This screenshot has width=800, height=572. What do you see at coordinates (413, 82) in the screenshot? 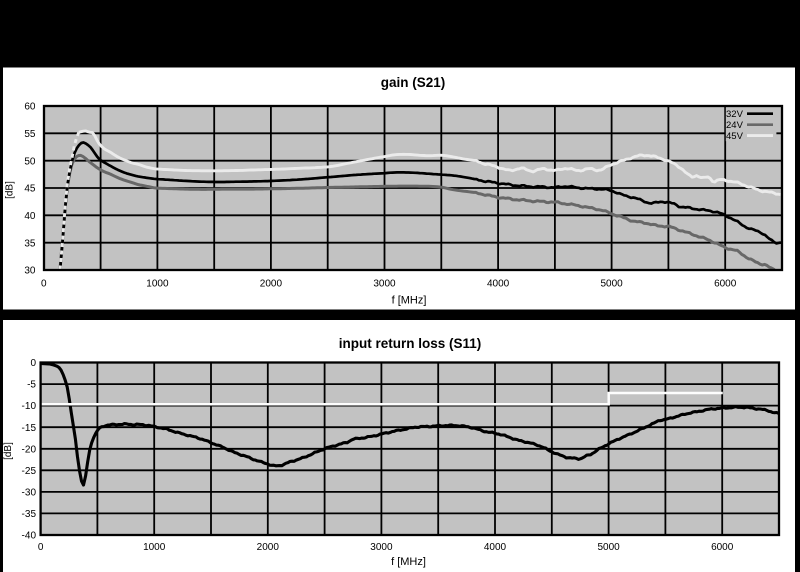
I see `svg-text: gain (S21)` at bounding box center [413, 82].